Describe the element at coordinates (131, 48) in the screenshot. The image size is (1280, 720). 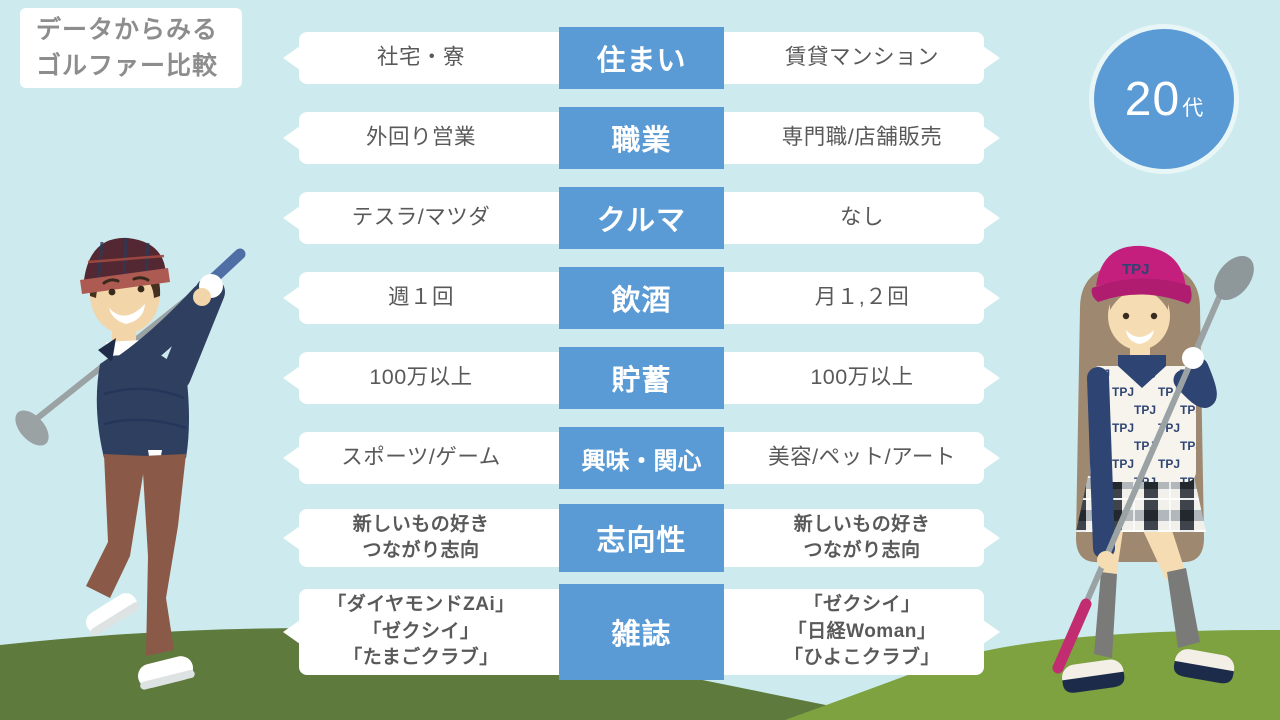
I see `page-title: データからみる ゴルファー比較` at that location.